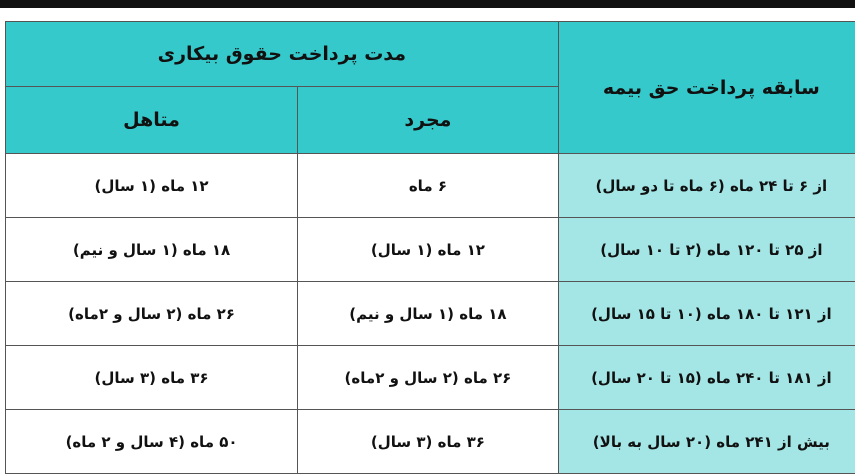 This screenshot has height=475, width=855. Describe the element at coordinates (282, 54) in the screenshot. I see `header-benefit-duration: مدت پرداخت حقوق بیکاری` at that location.